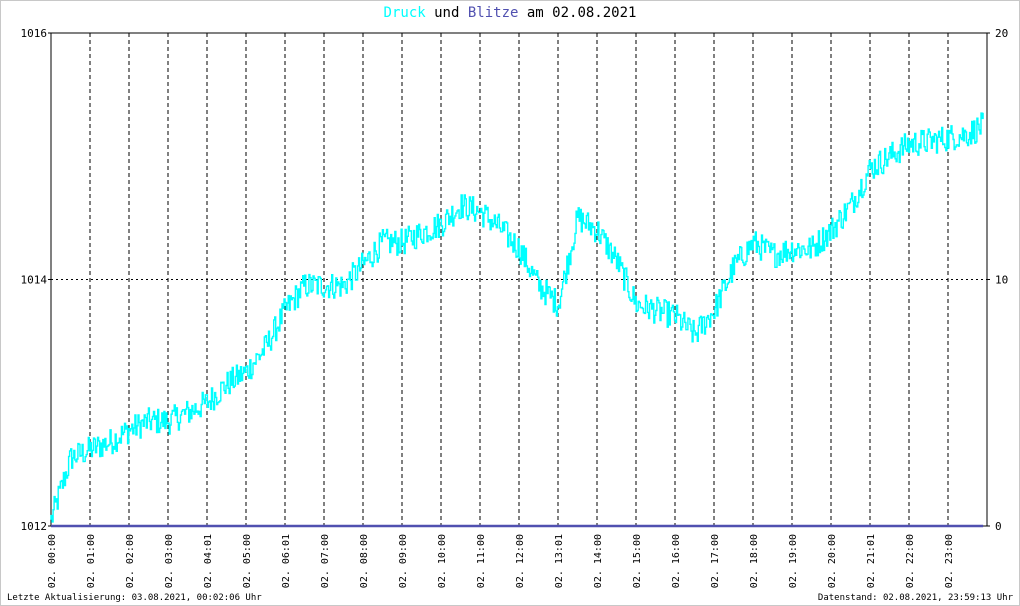 Image resolution: width=1020 pixels, height=606 pixels. I want to click on footer-data-status: Datenstand: 02.08.2021, 23:59:13 Uhr, so click(915, 598).